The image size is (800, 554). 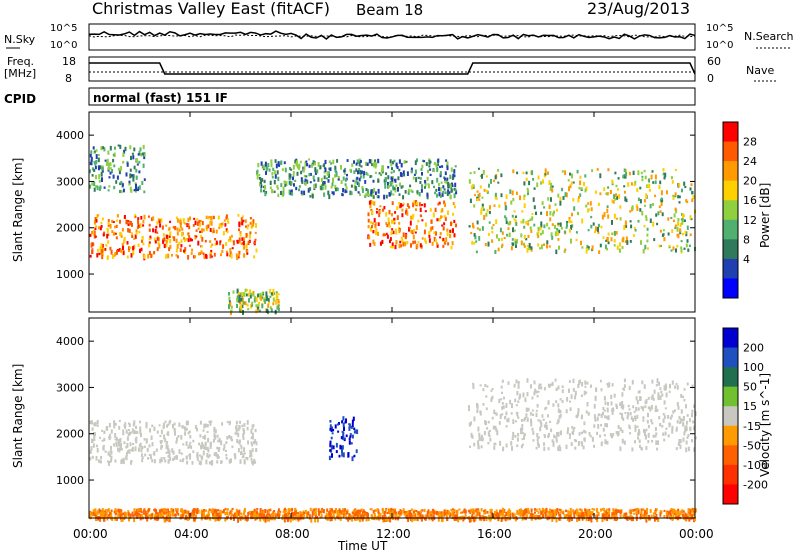 I want to click on range-tick-label: 2000, so click(x=70, y=228).